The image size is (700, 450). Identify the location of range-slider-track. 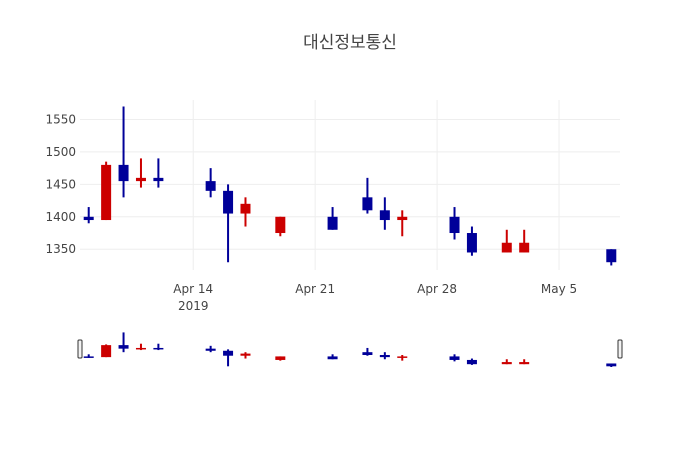
(350, 350).